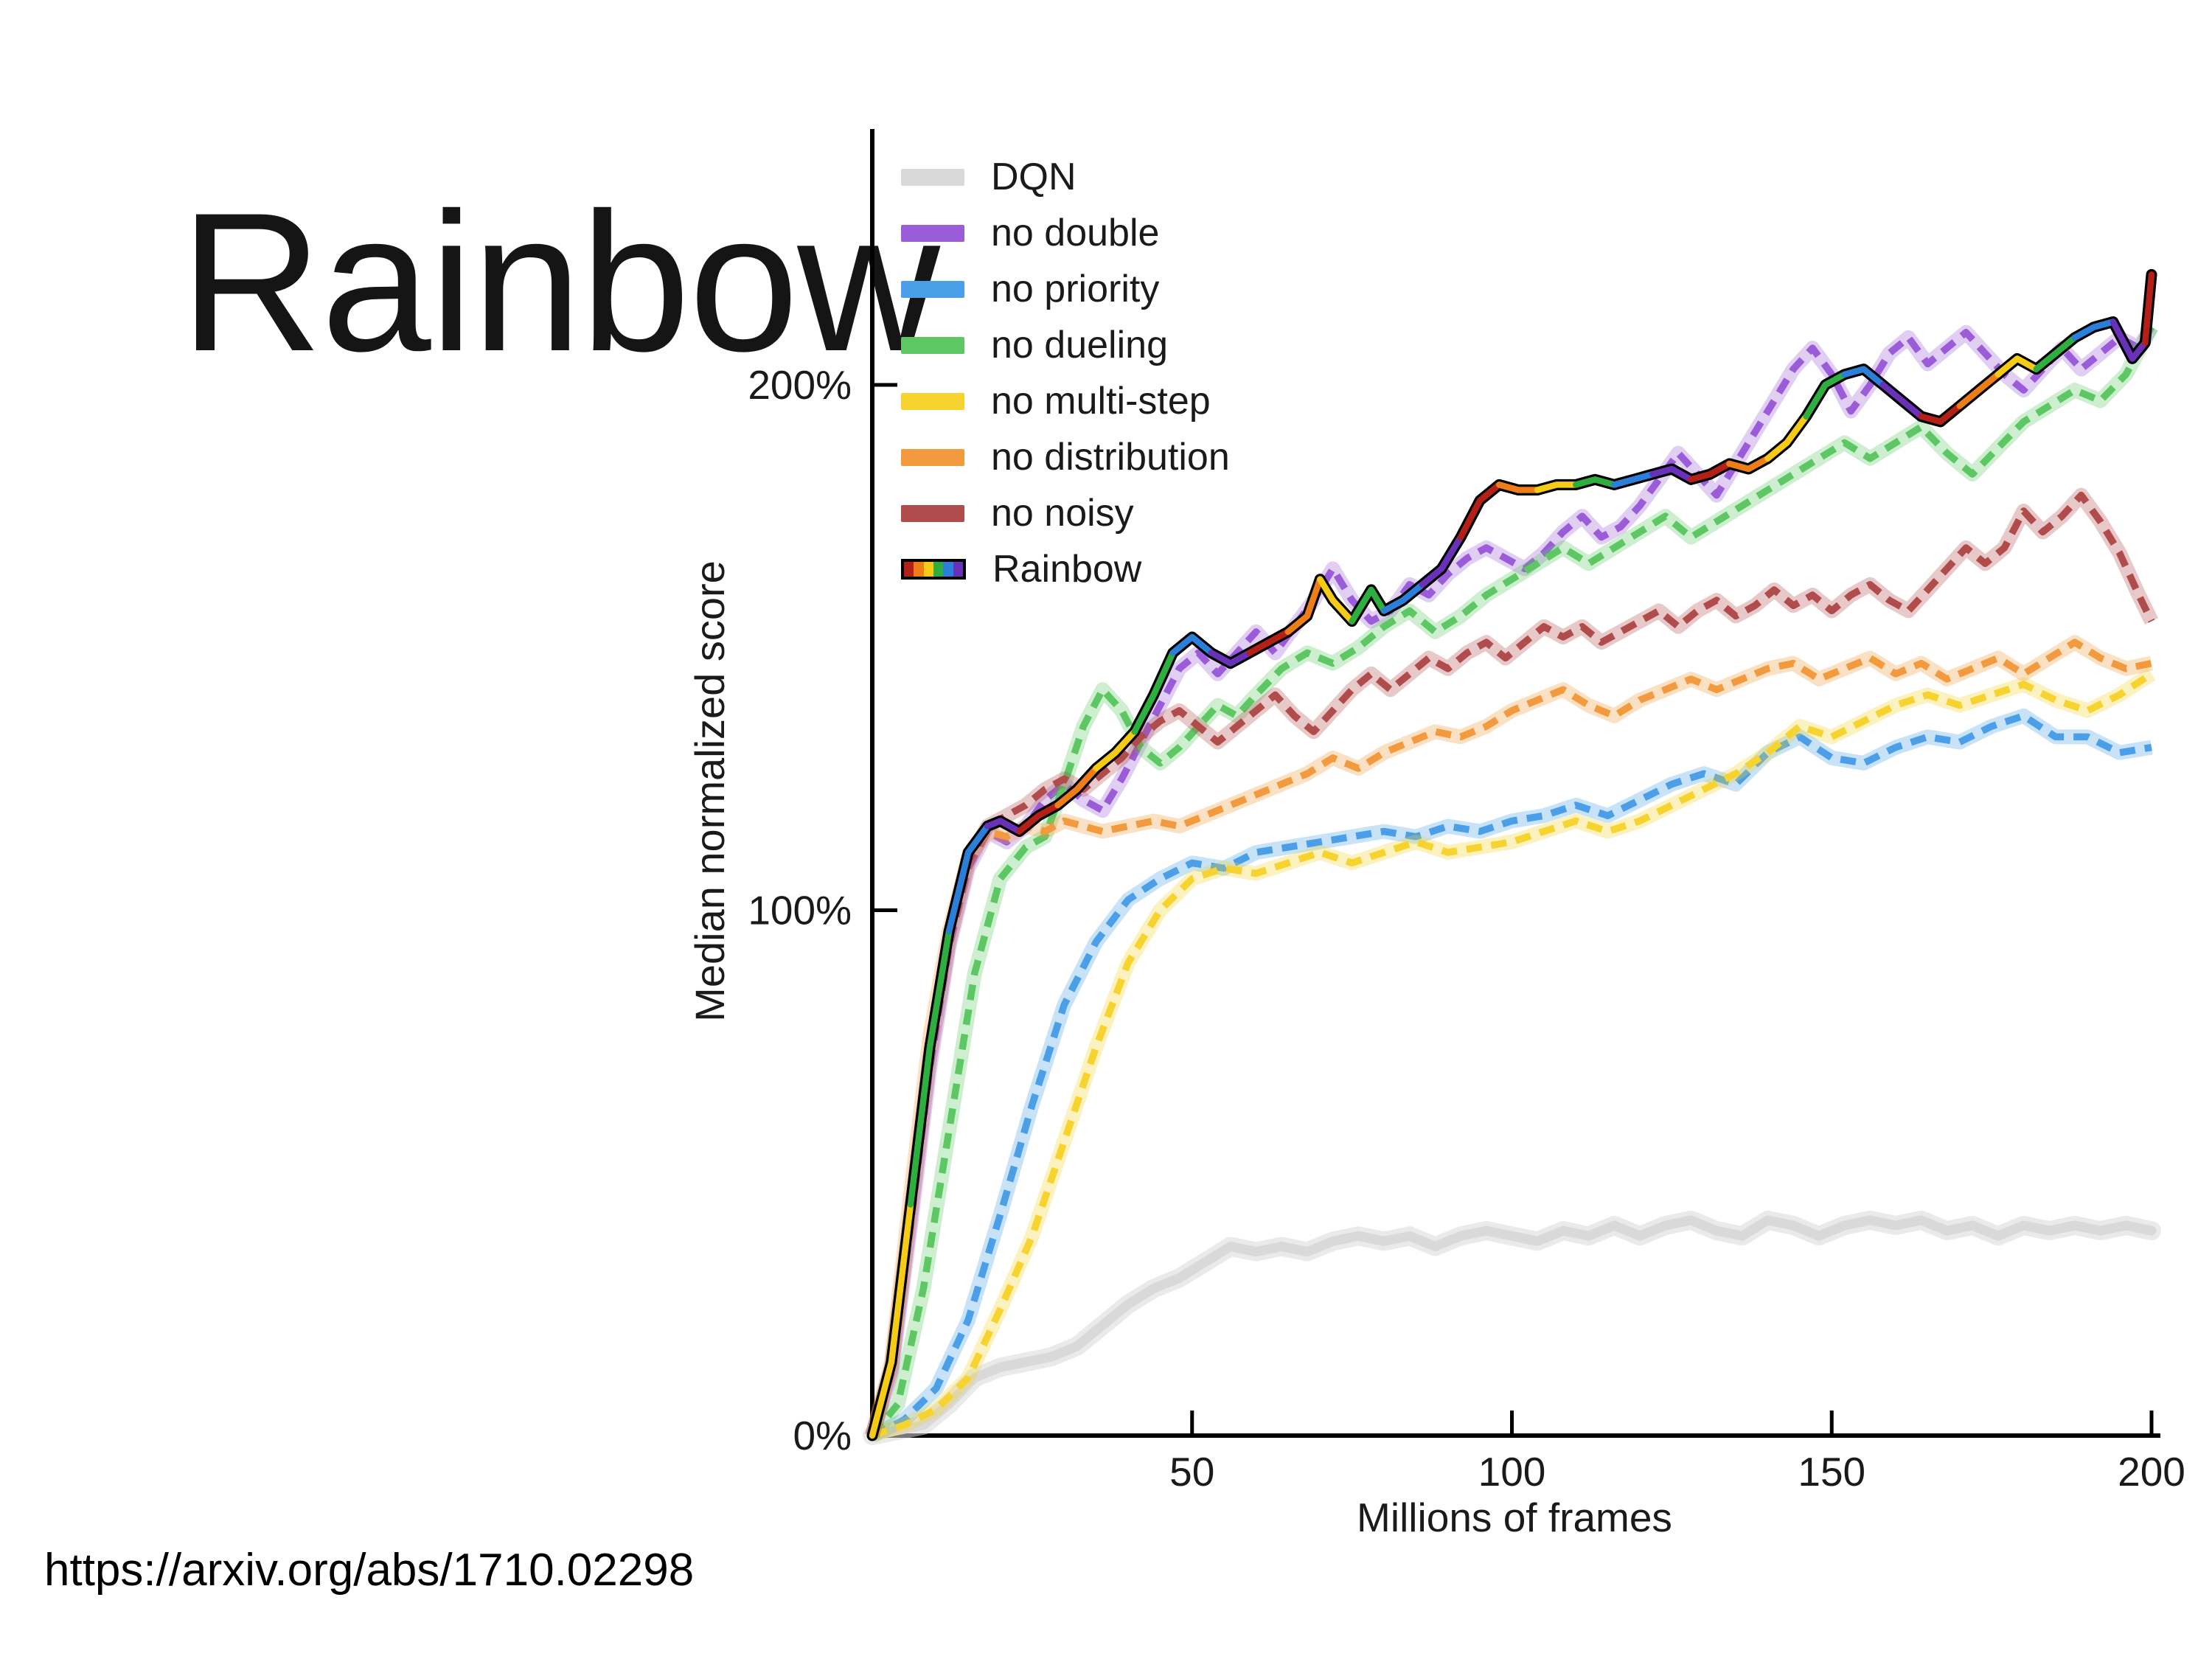 The width and height of the screenshot is (2212, 1659). I want to click on legend-label-no-priority: no priority, so click(1075, 289).